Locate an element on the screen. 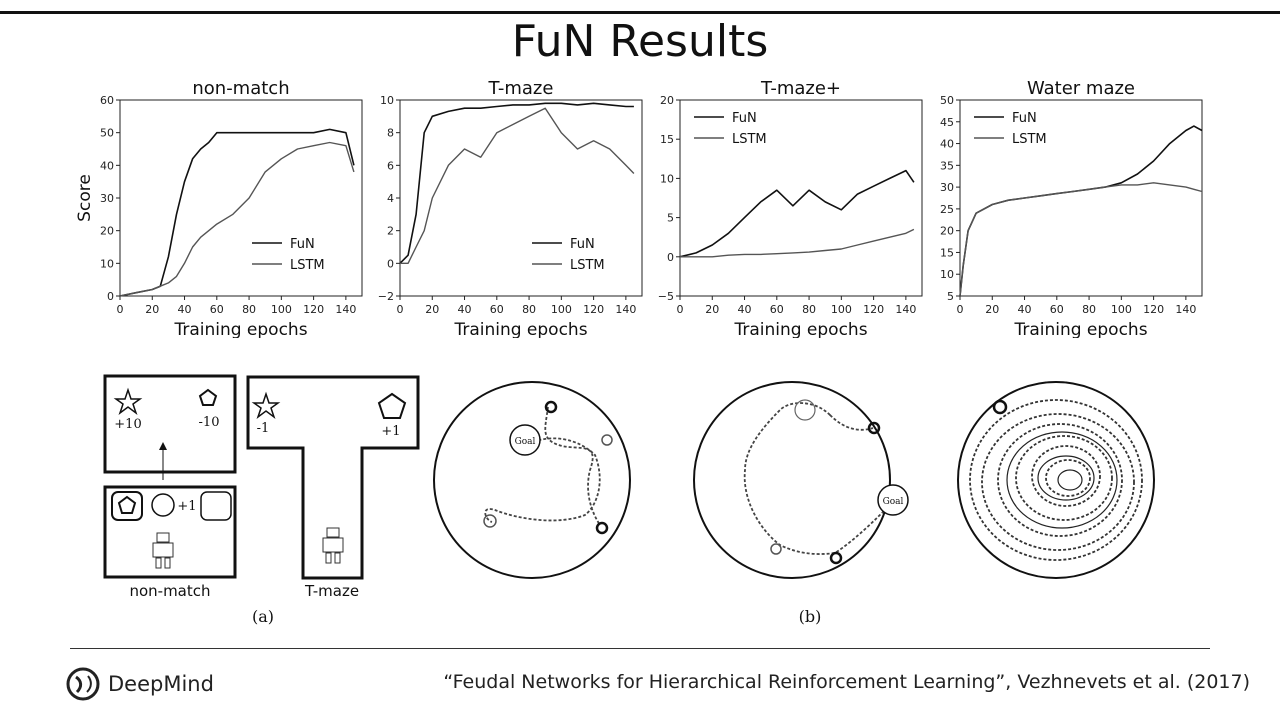 The image size is (1280, 720). y-tick-label: 60 is located at coordinates (107, 100).